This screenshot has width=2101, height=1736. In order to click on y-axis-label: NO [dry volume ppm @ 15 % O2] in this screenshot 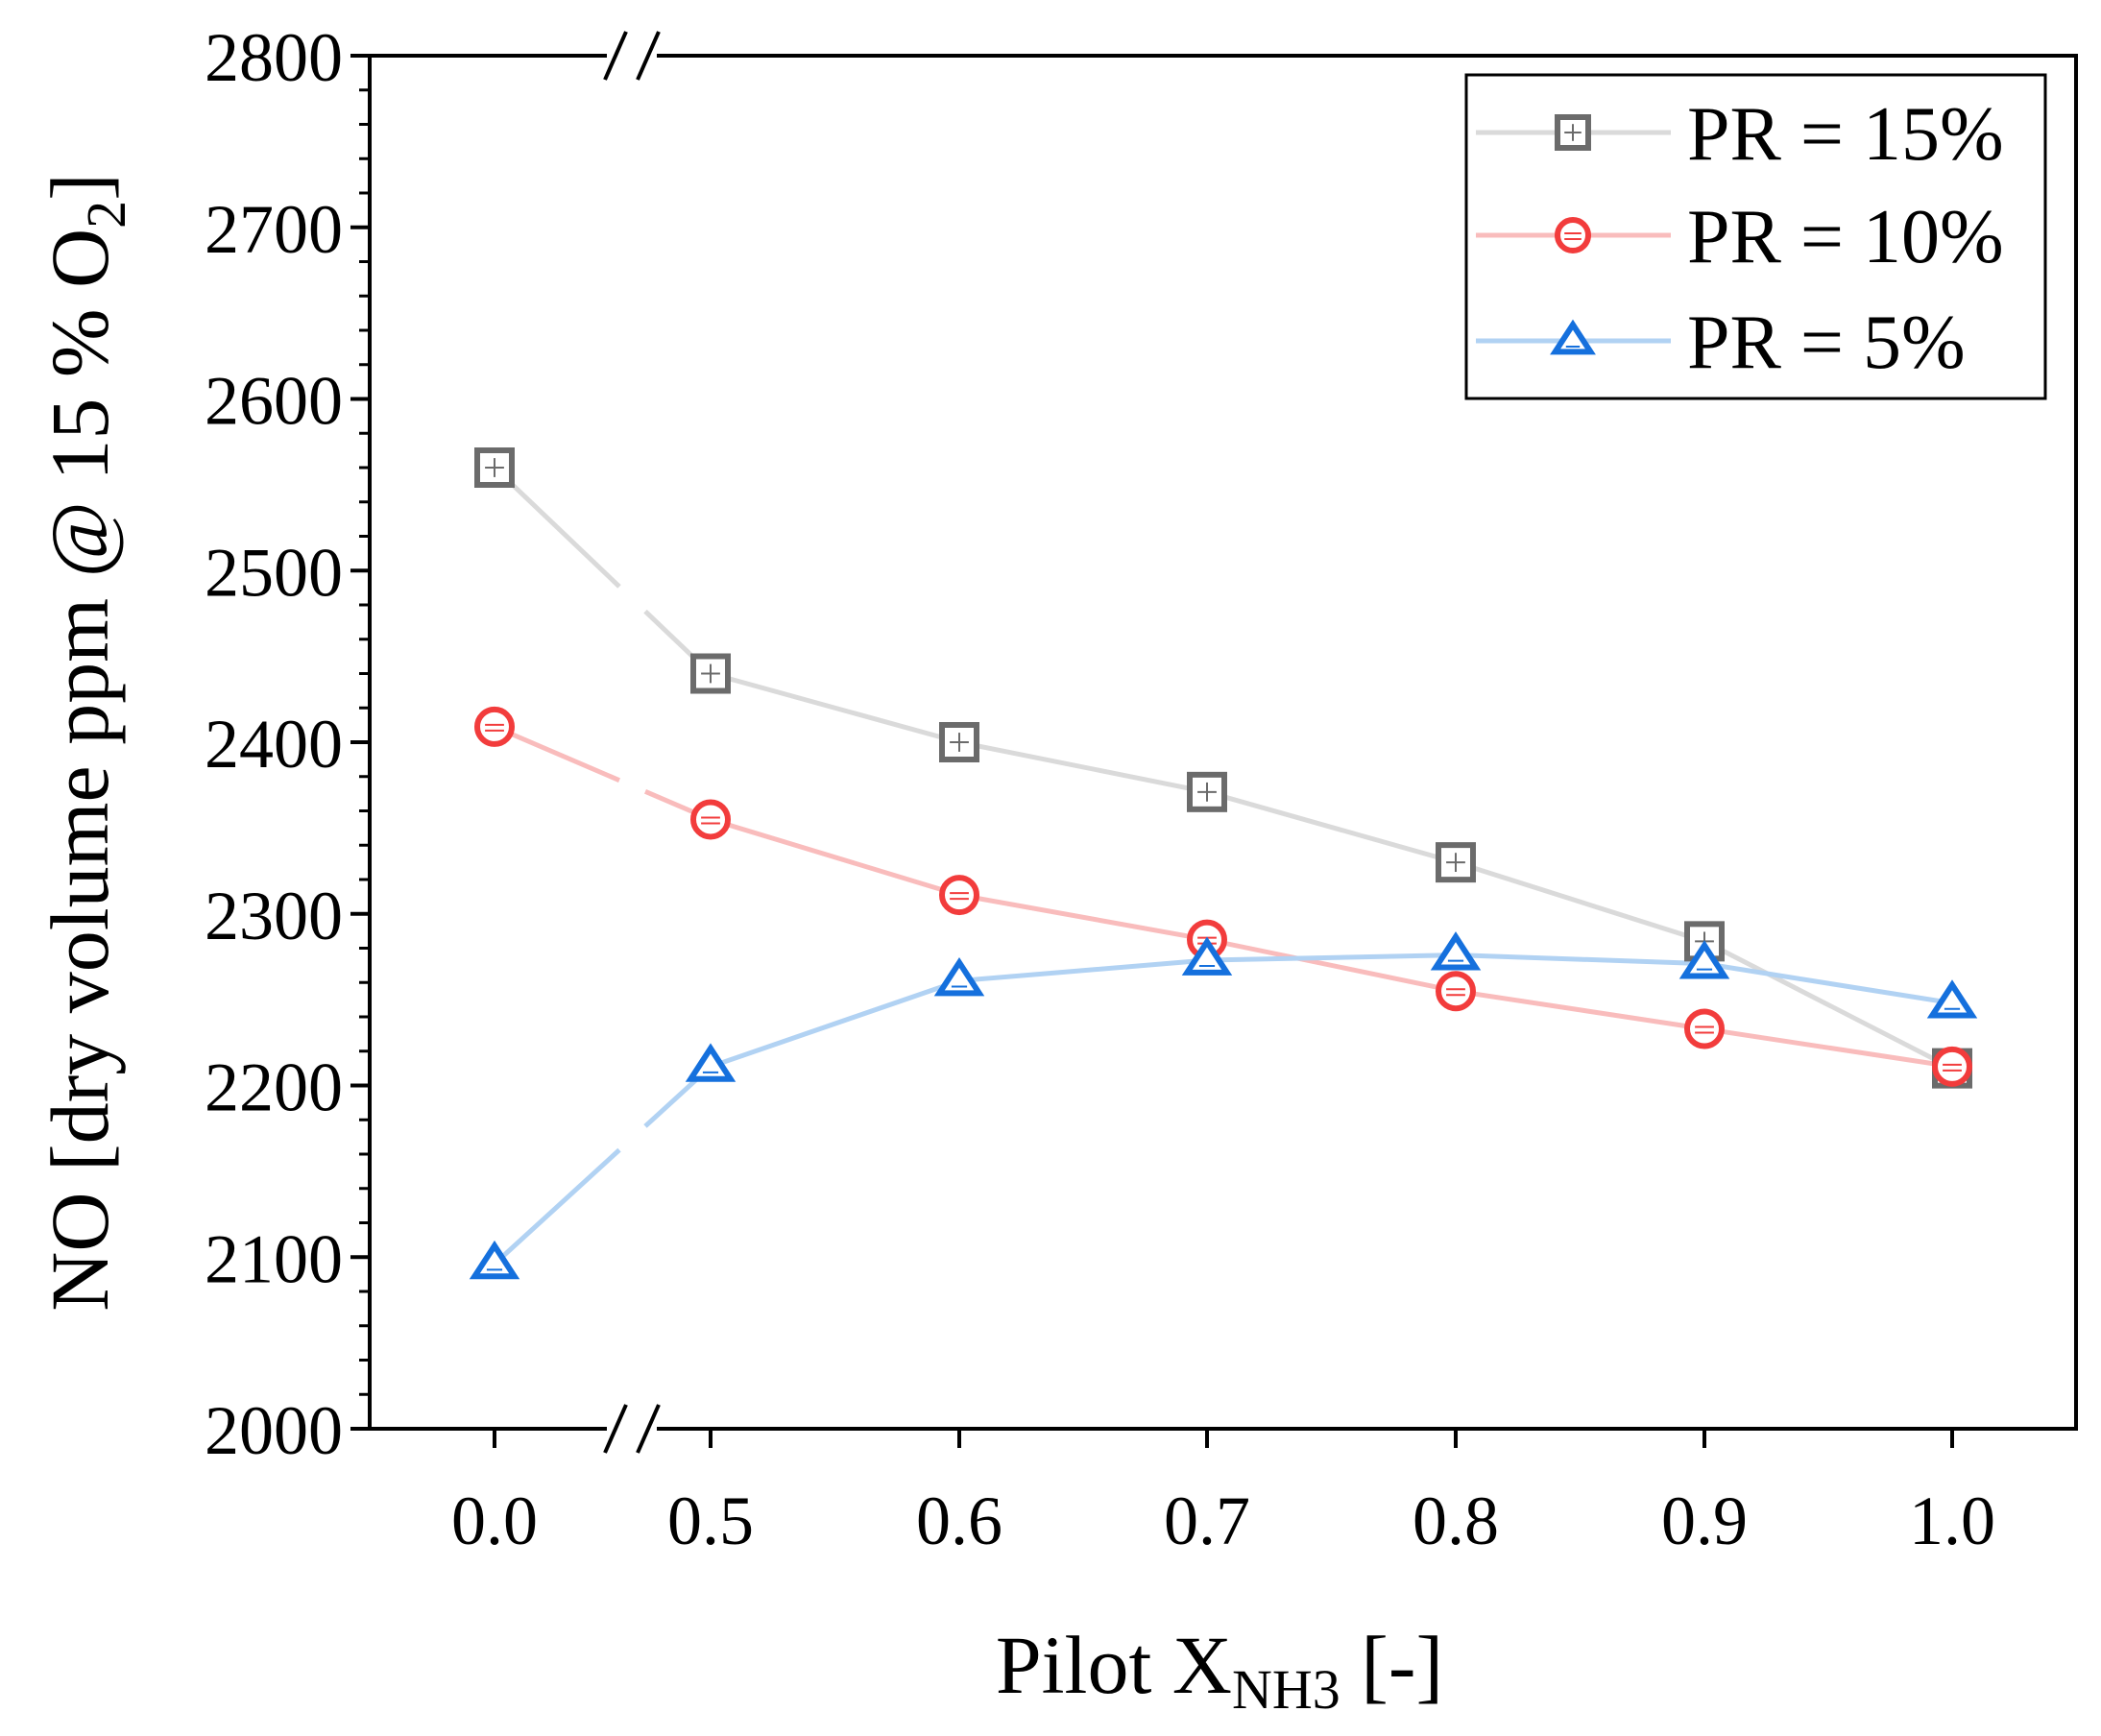, I will do `click(85, 742)`.